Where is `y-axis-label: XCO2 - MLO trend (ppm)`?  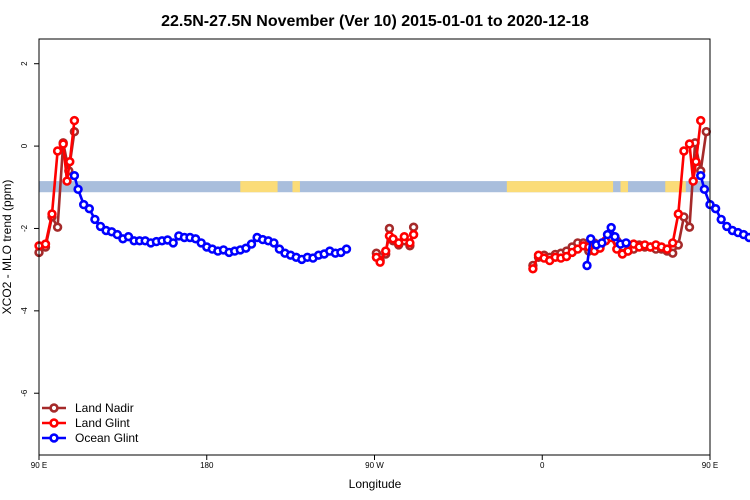 y-axis-label: XCO2 - MLO trend (ppm) is located at coordinates (7, 247).